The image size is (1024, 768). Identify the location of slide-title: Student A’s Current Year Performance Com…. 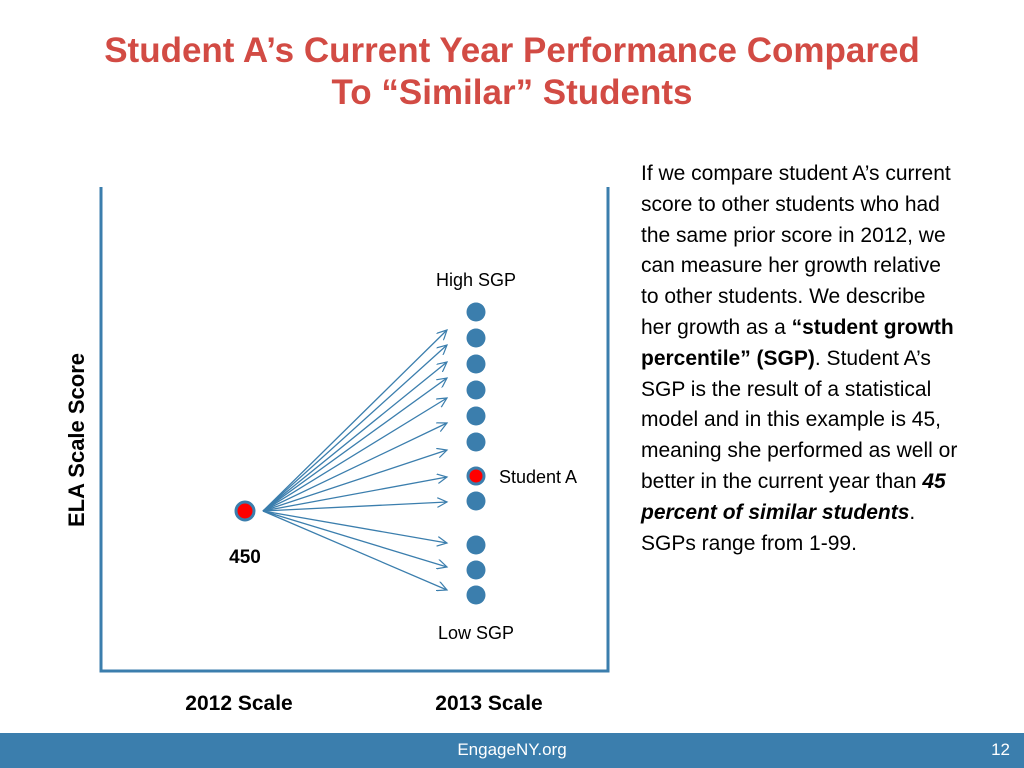
(512, 72).